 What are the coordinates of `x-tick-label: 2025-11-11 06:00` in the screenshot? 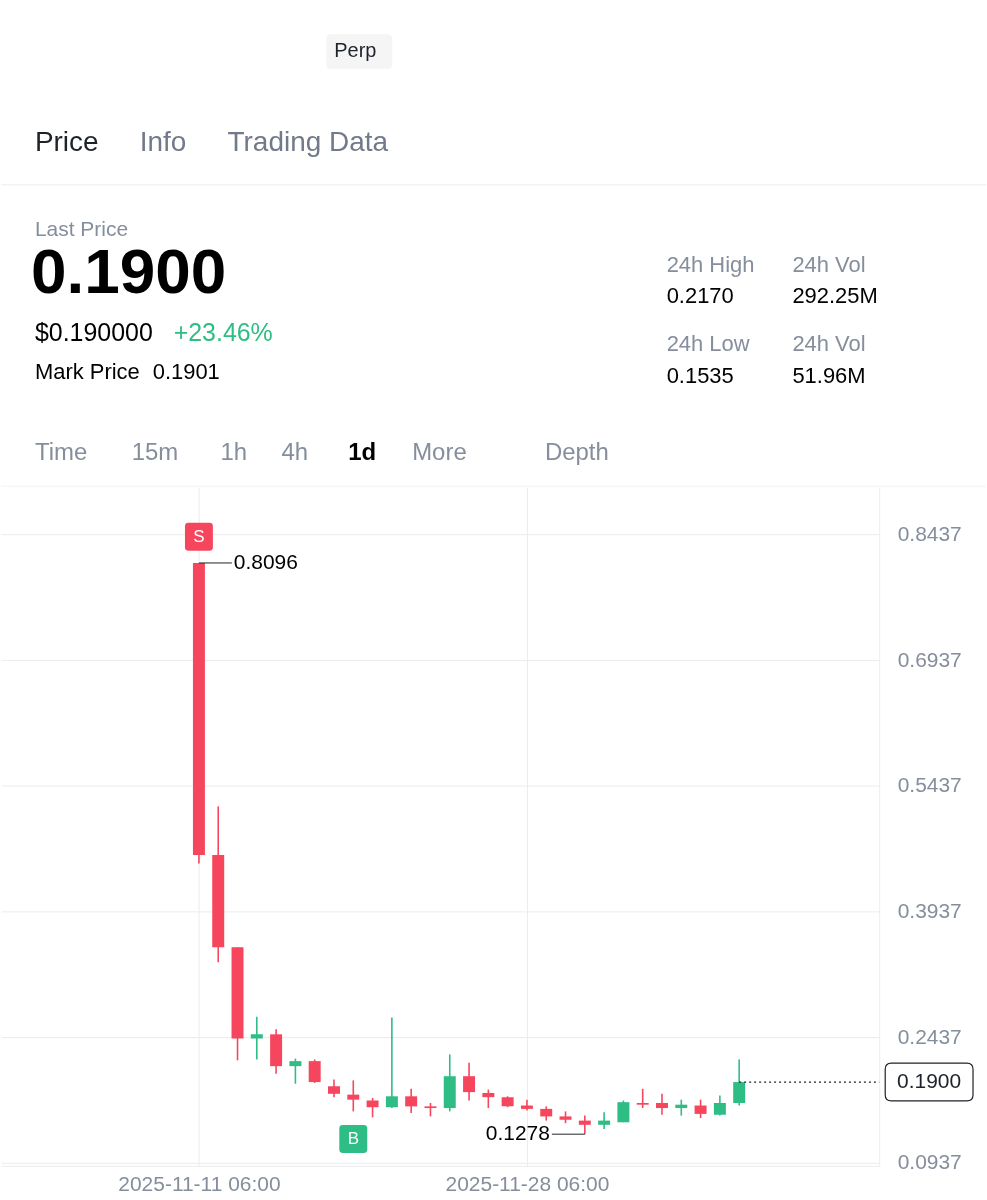 It's located at (199, 1184).